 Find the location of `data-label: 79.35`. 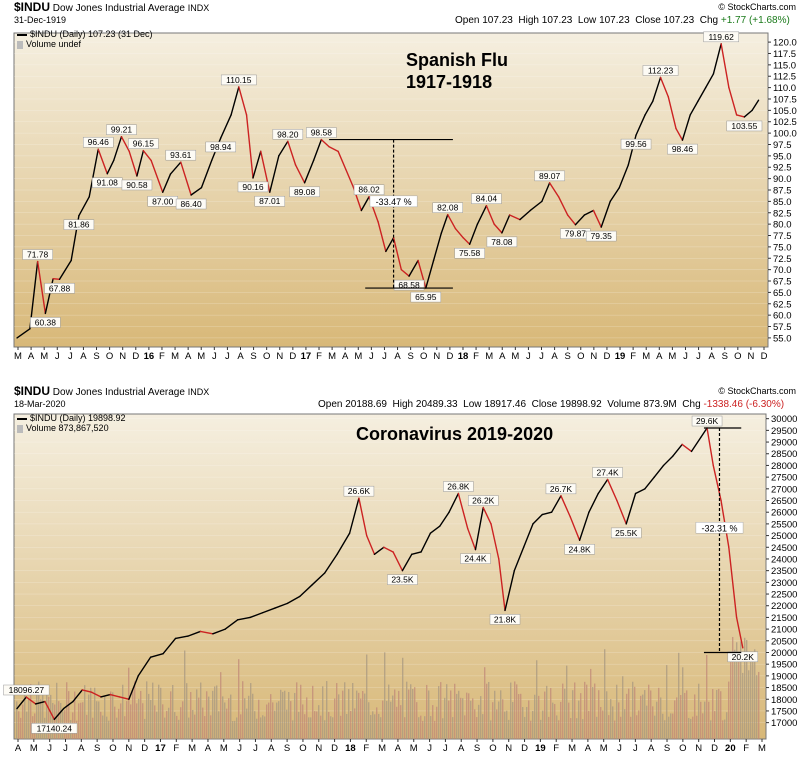

data-label: 79.35 is located at coordinates (602, 236).